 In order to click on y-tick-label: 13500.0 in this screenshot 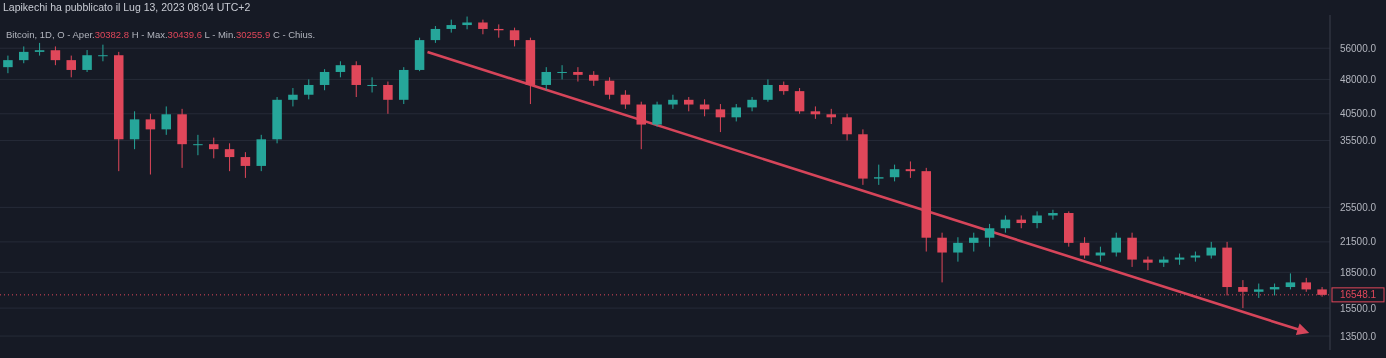, I will do `click(1358, 336)`.